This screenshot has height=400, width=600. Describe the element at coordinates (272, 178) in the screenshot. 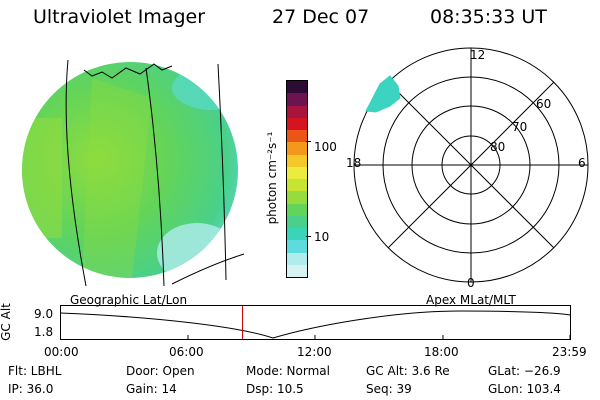

I see `colorbar-label: photon cm⁻²s⁻¹` at that location.